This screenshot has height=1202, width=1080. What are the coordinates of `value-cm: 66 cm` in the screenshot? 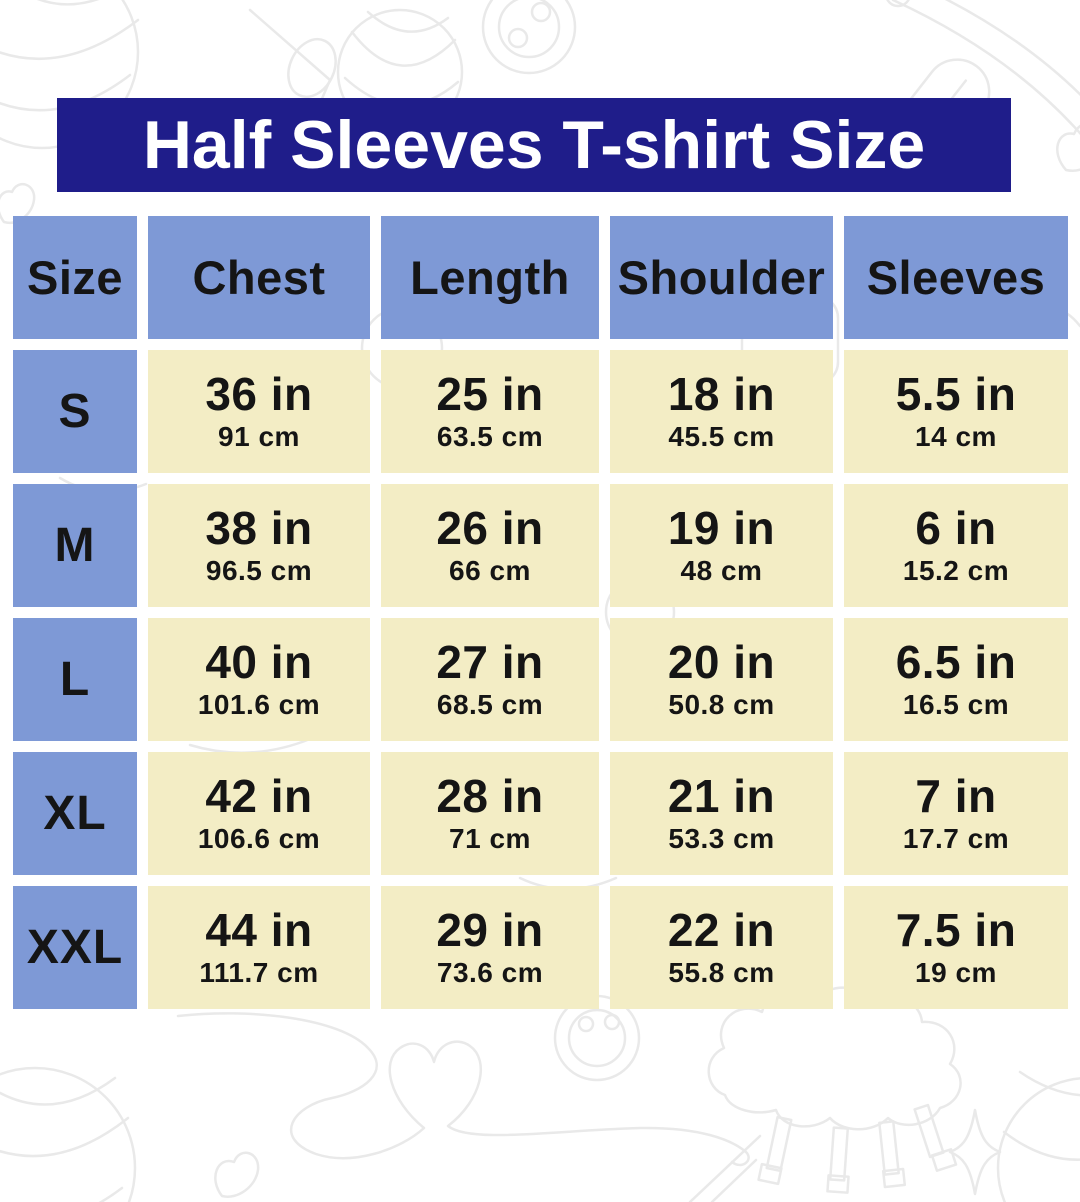 It's located at (490, 571).